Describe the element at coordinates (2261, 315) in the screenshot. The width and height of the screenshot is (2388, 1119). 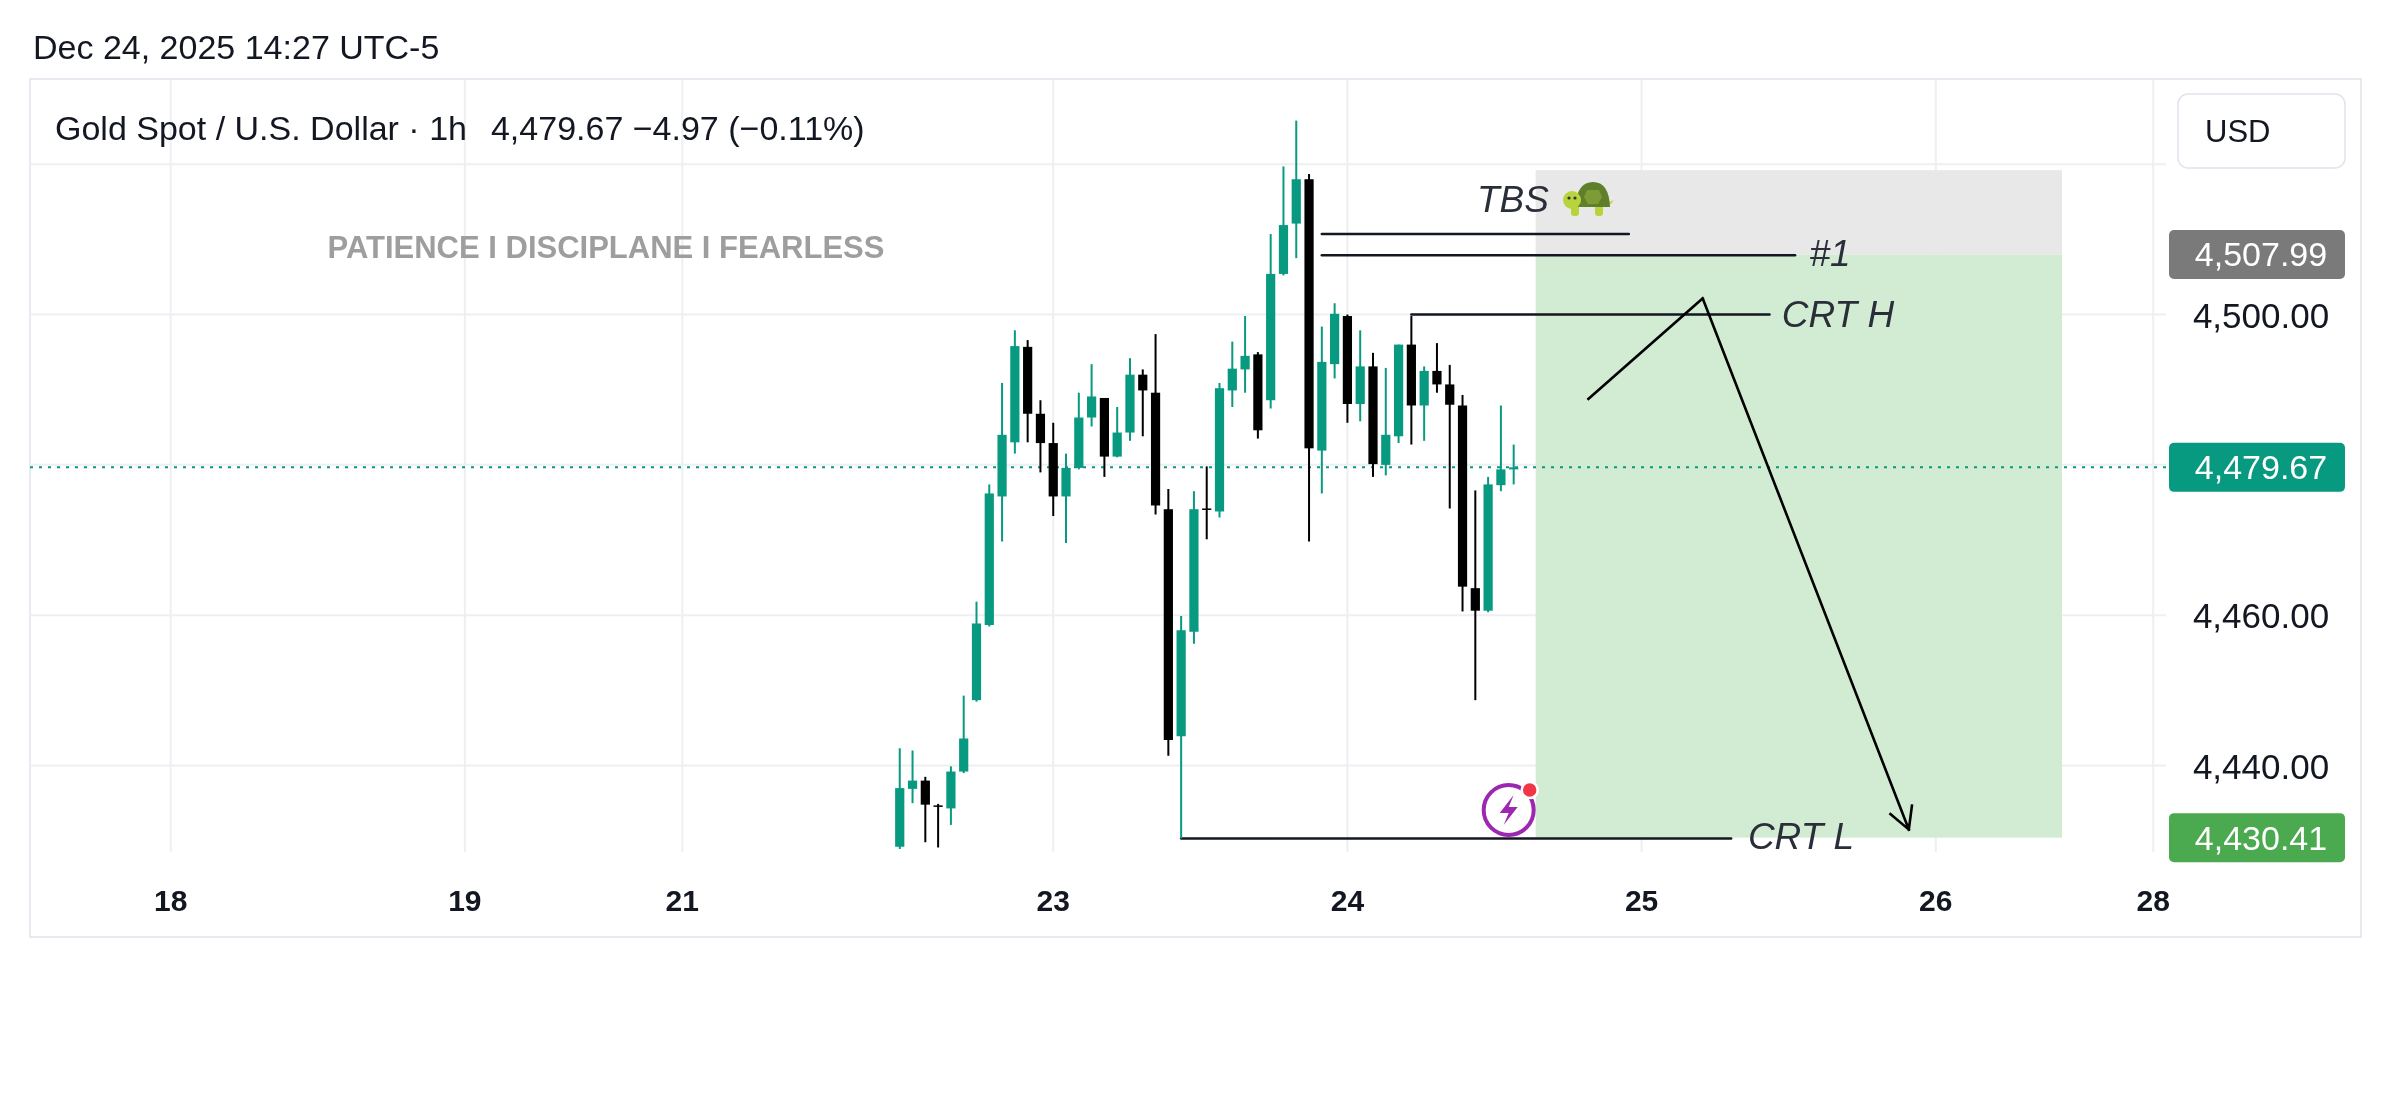
I see `y-tick-label: 4,500.00` at that location.